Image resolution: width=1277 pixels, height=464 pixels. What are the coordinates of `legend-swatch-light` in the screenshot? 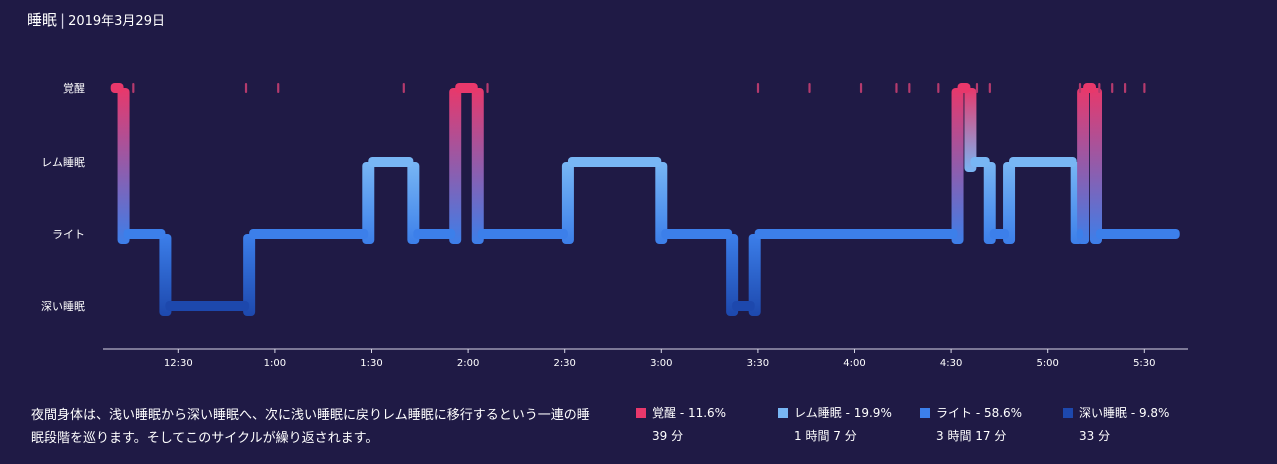 It's located at (925, 413).